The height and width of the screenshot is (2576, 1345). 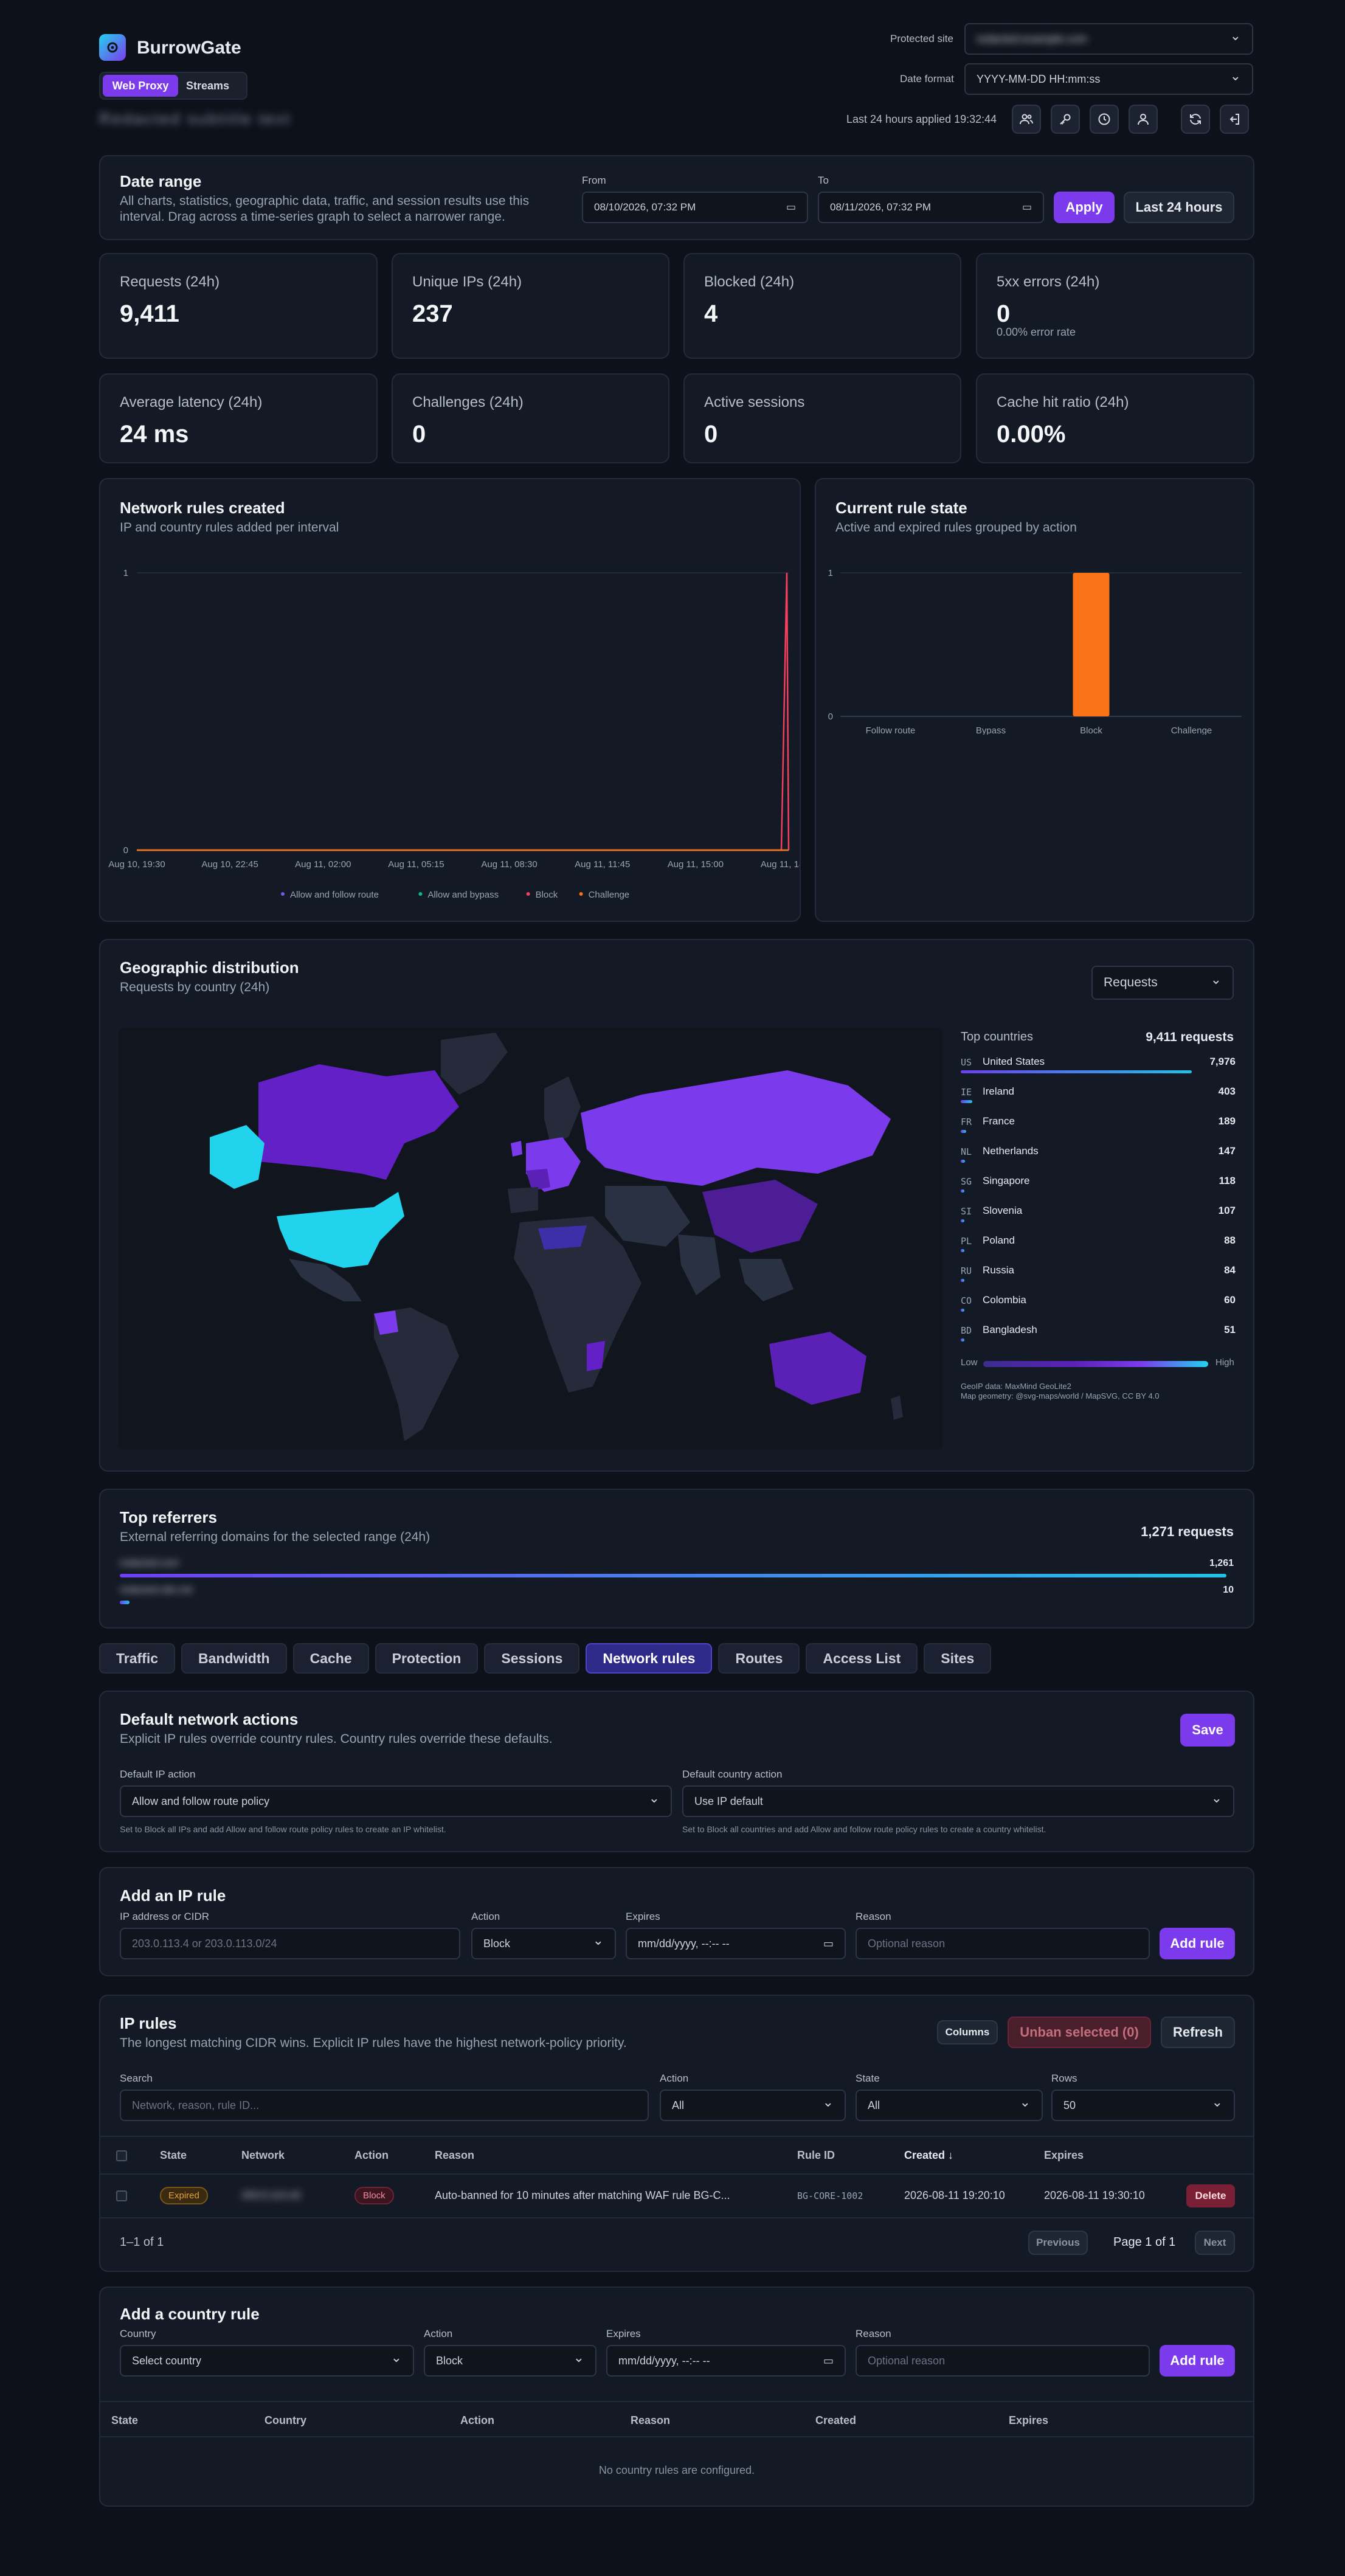 I want to click on country-row: IE Ireland 403, so click(x=1098, y=1100).